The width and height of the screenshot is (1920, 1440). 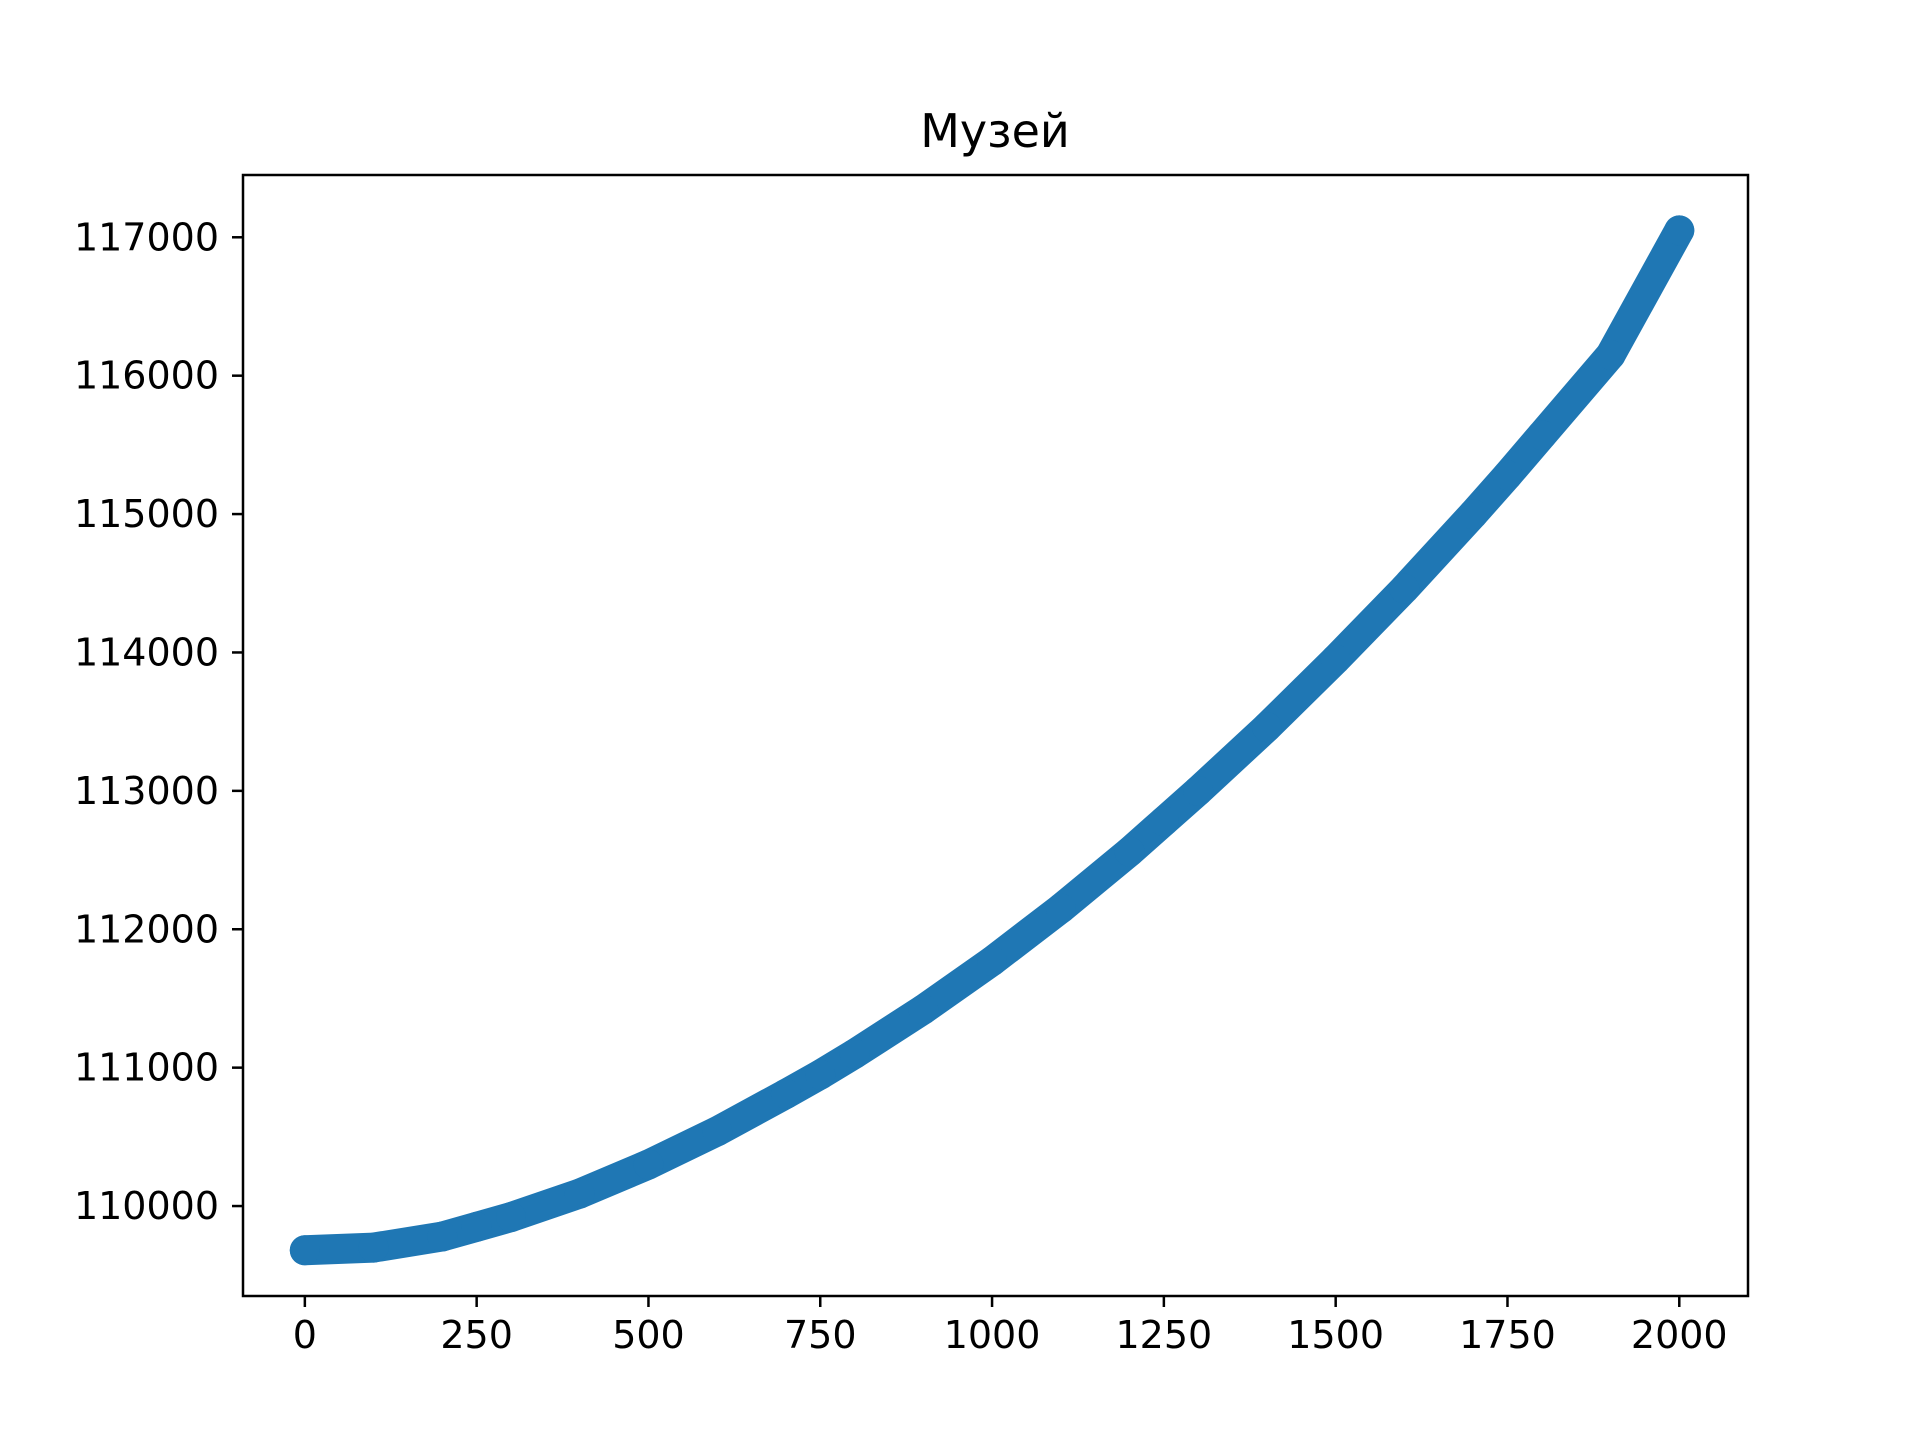 I want to click on chart-title: Музей, so click(x=995, y=131).